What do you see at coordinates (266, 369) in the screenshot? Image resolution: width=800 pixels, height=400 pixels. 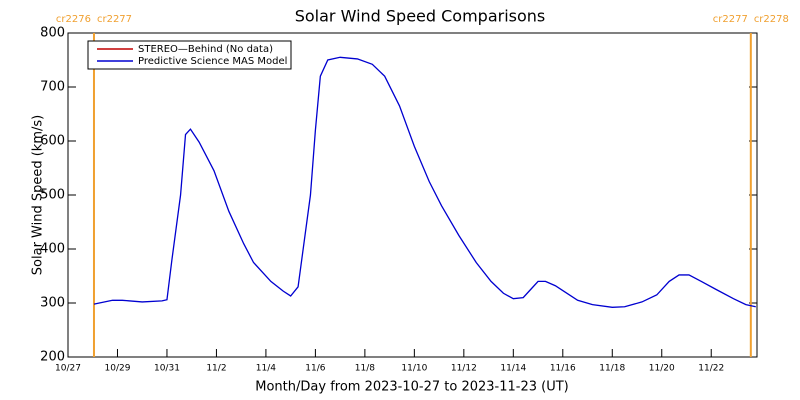 I see `x-tick-label: 11/4` at bounding box center [266, 369].